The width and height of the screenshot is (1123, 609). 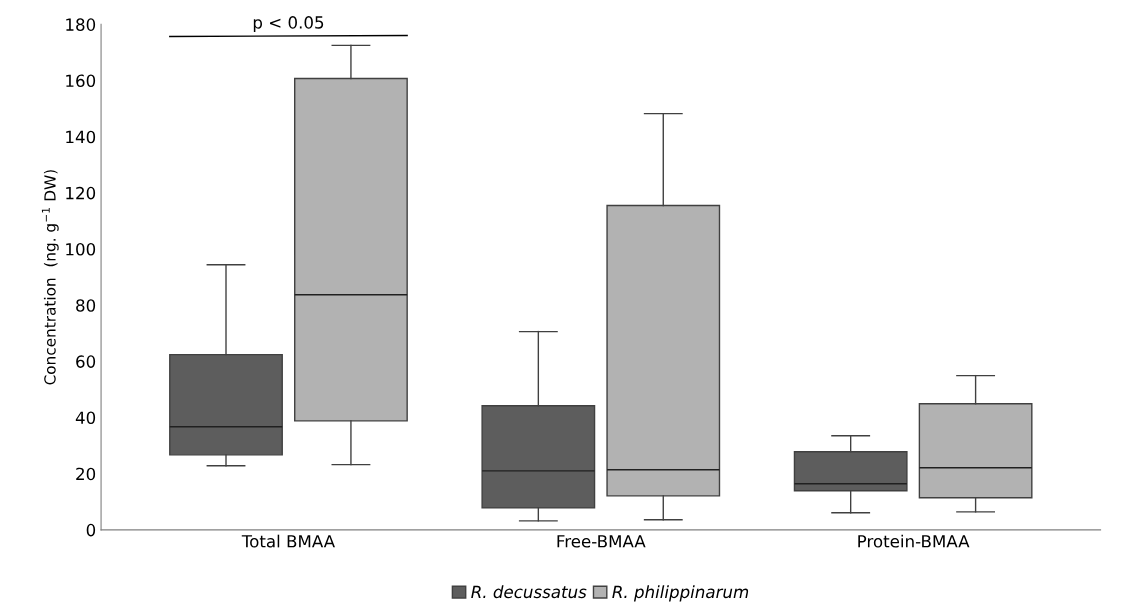 What do you see at coordinates (86, 361) in the screenshot?
I see `y-tick-label: 60` at bounding box center [86, 361].